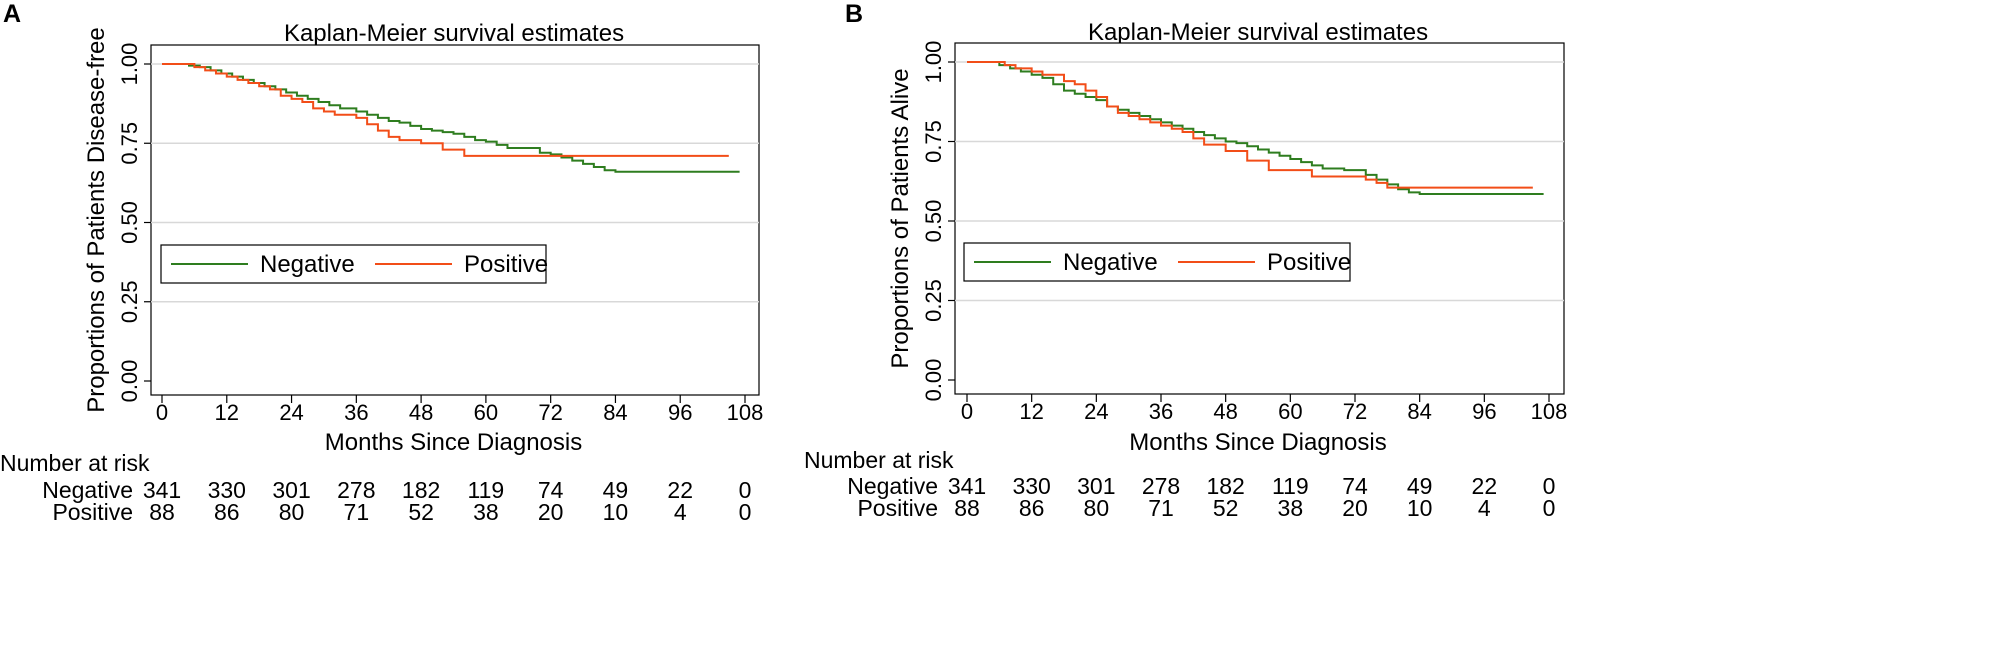 This screenshot has width=2008, height=665. What do you see at coordinates (96, 220) in the screenshot?
I see `y-axis-title: Proportions of Patients Disease-free` at bounding box center [96, 220].